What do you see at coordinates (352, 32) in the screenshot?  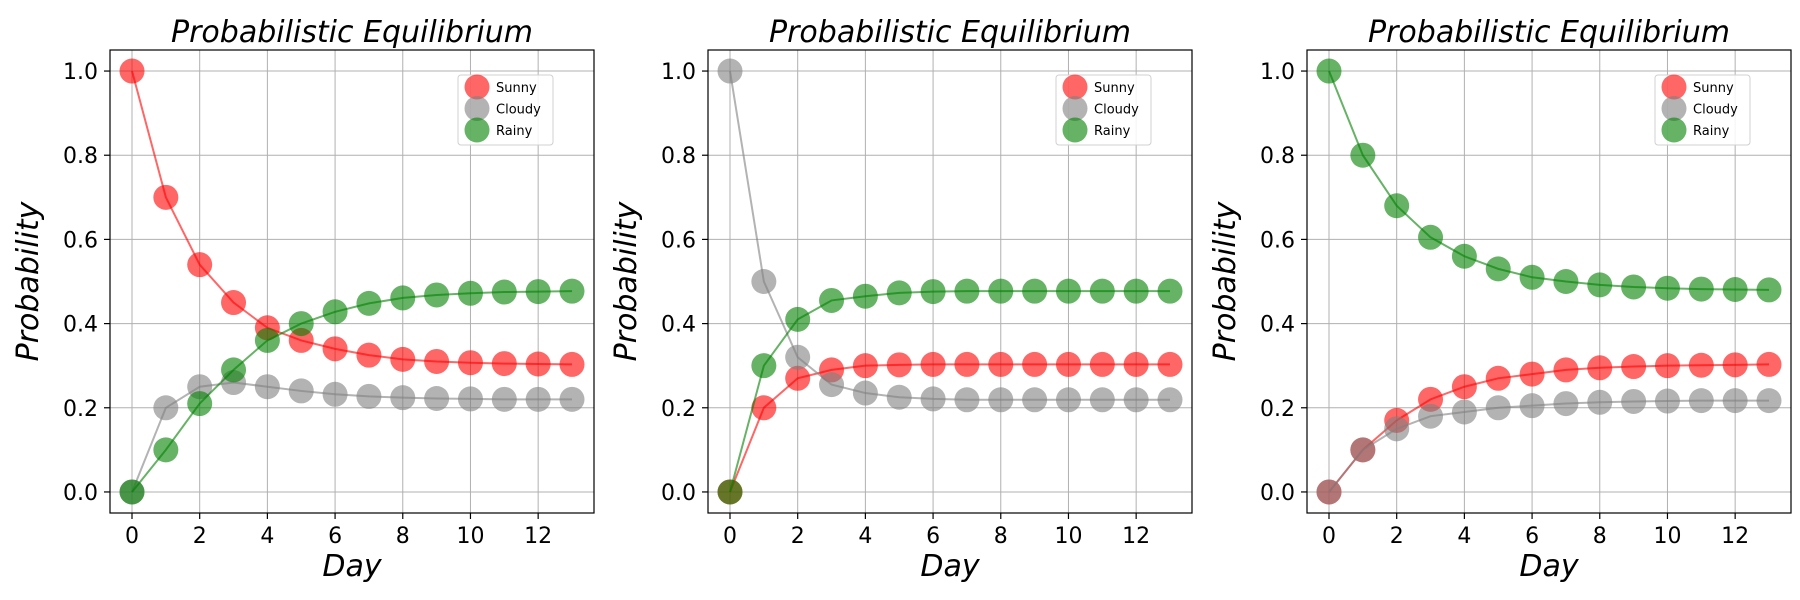 I see `chart-title: Probabilistic Equilibrium` at bounding box center [352, 32].